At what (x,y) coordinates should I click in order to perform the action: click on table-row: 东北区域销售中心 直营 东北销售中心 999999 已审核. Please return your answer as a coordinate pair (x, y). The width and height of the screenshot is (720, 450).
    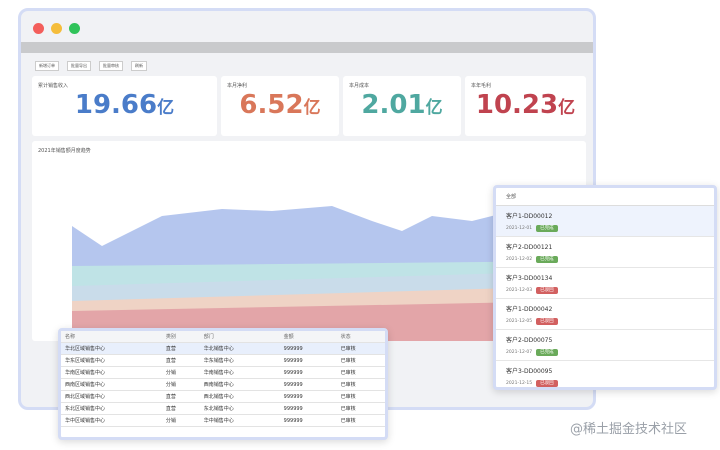
    Looking at the image, I should click on (223, 408).